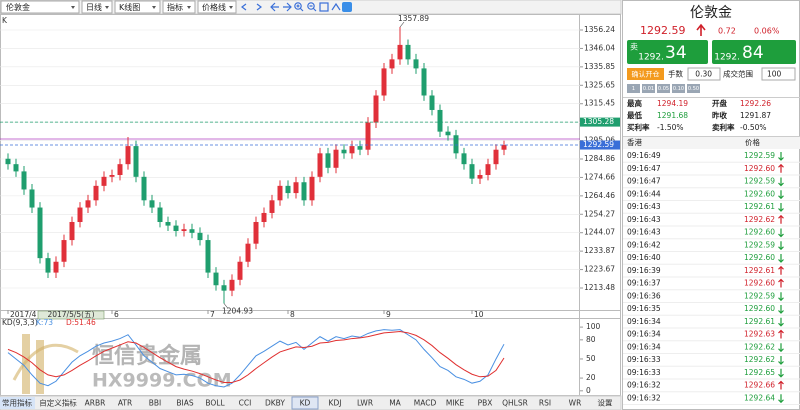  What do you see at coordinates (244, 7) in the screenshot?
I see `icon-left` at bounding box center [244, 7].